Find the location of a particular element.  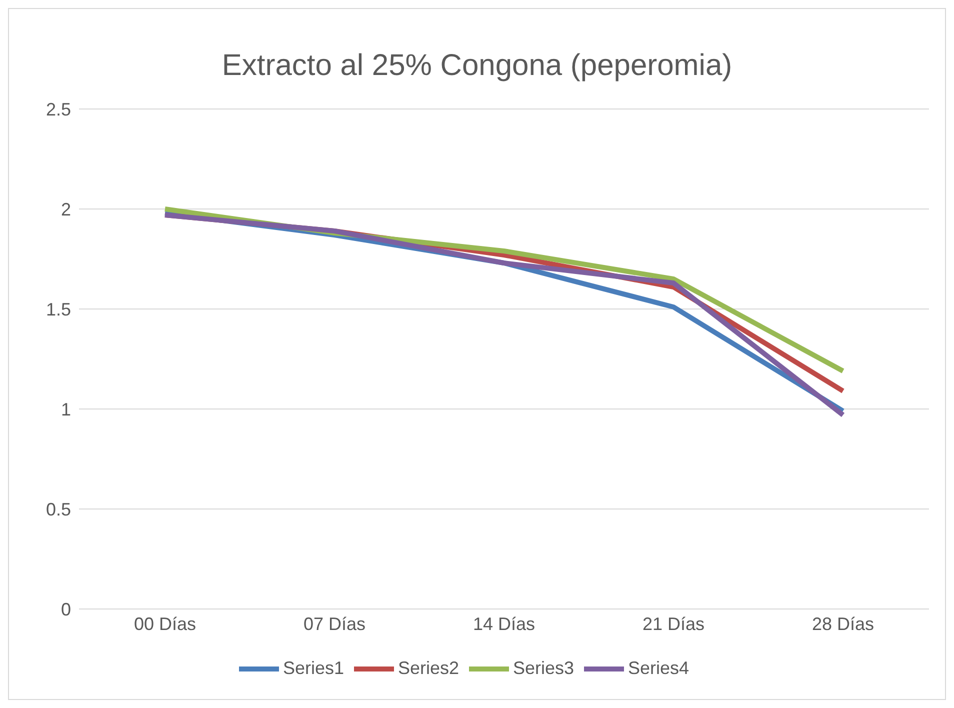

y-tick-label: 2 is located at coordinates (65, 209).